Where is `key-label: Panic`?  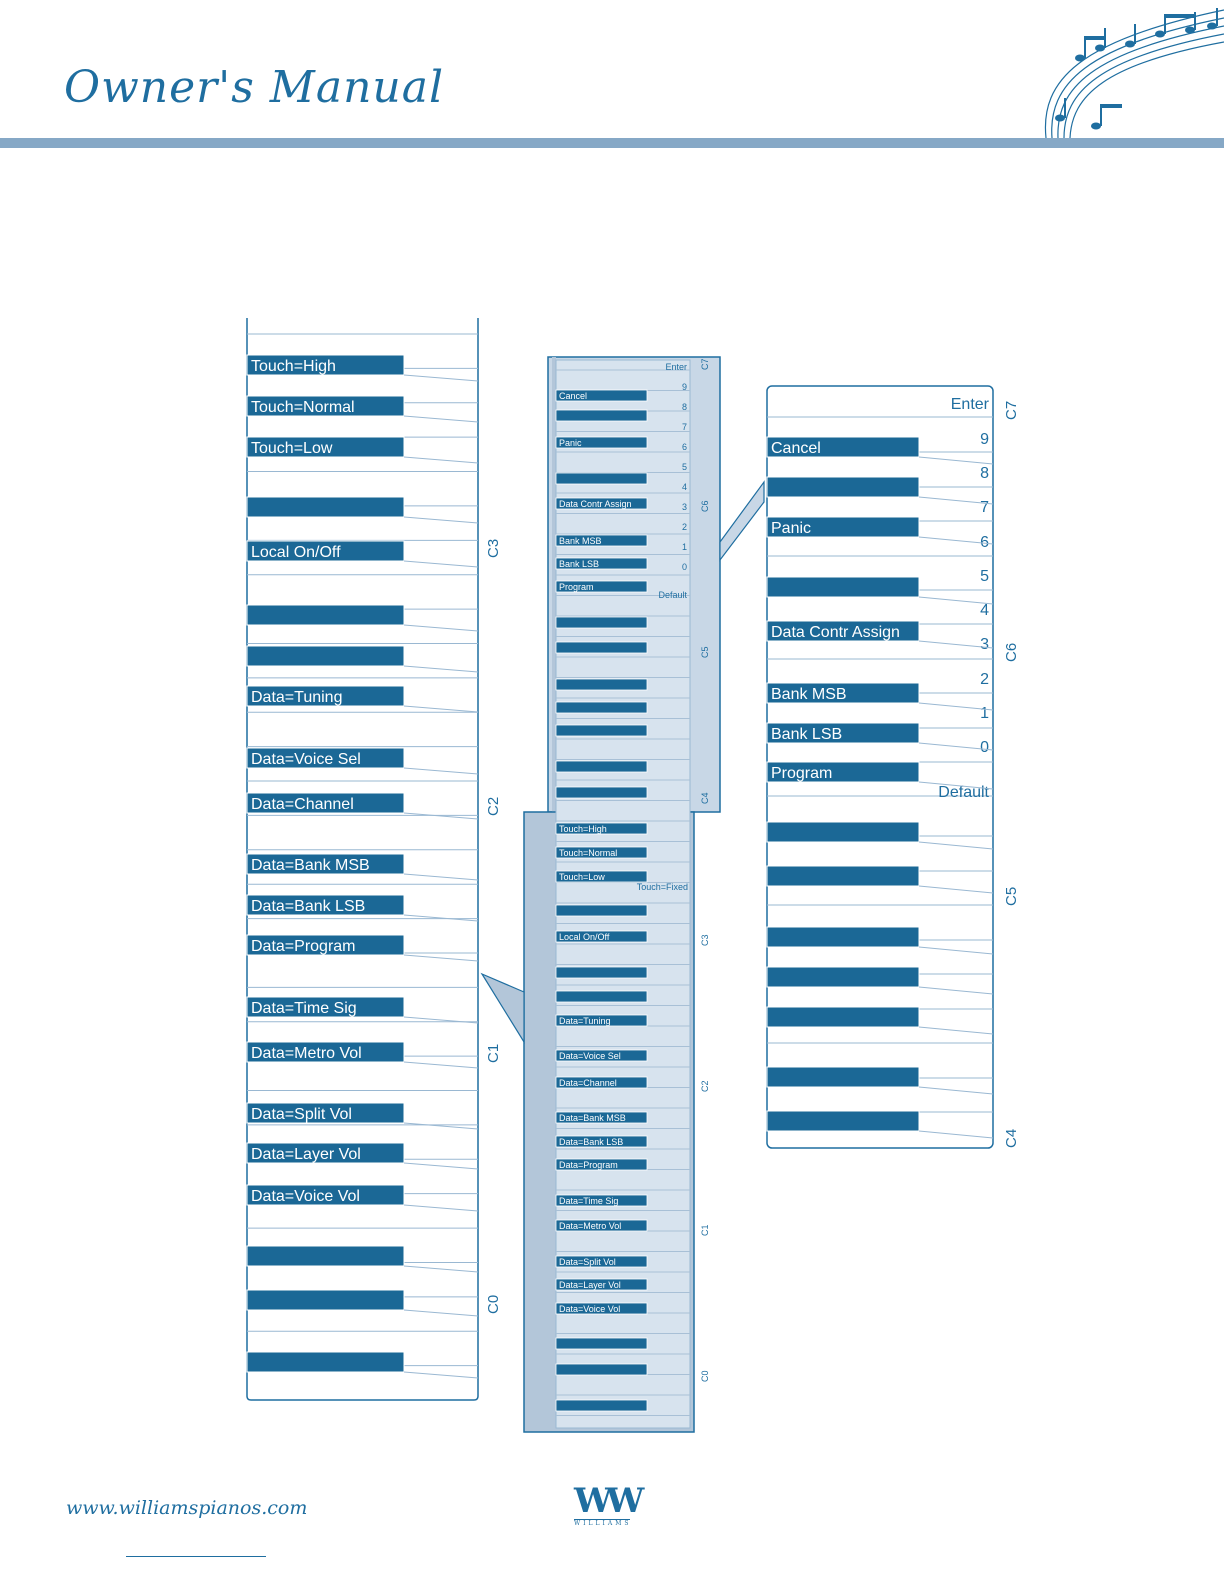
key-label: Panic is located at coordinates (791, 528).